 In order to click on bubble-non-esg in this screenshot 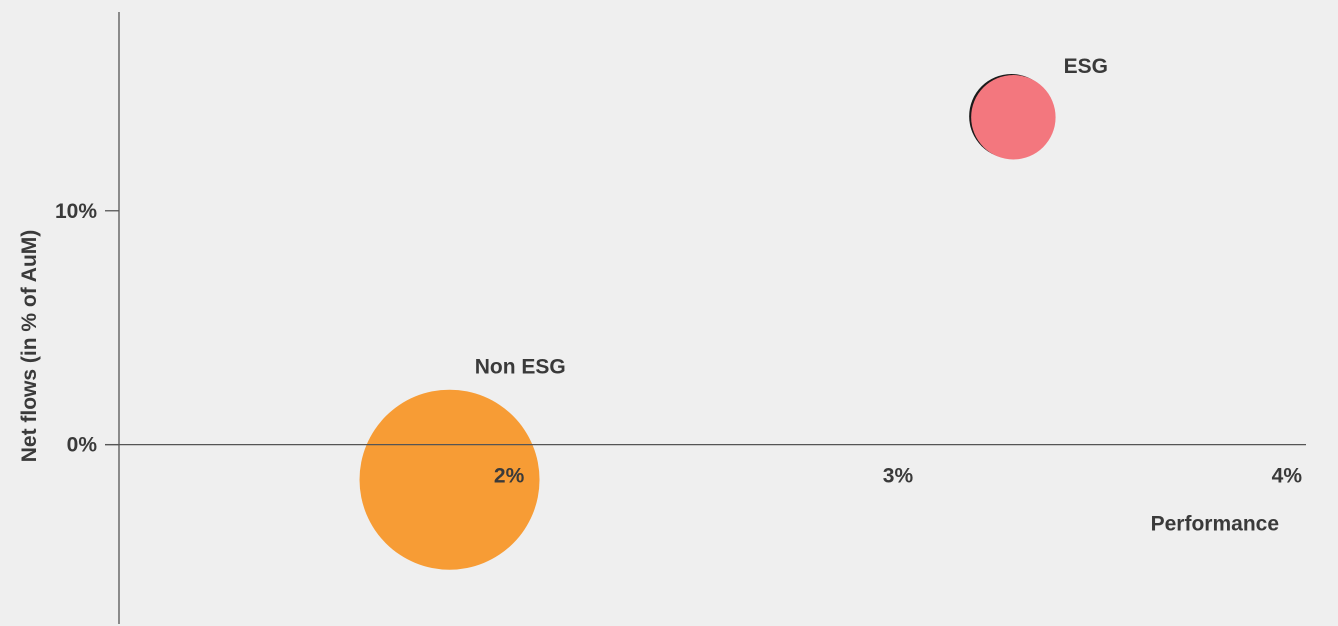, I will do `click(449, 479)`.